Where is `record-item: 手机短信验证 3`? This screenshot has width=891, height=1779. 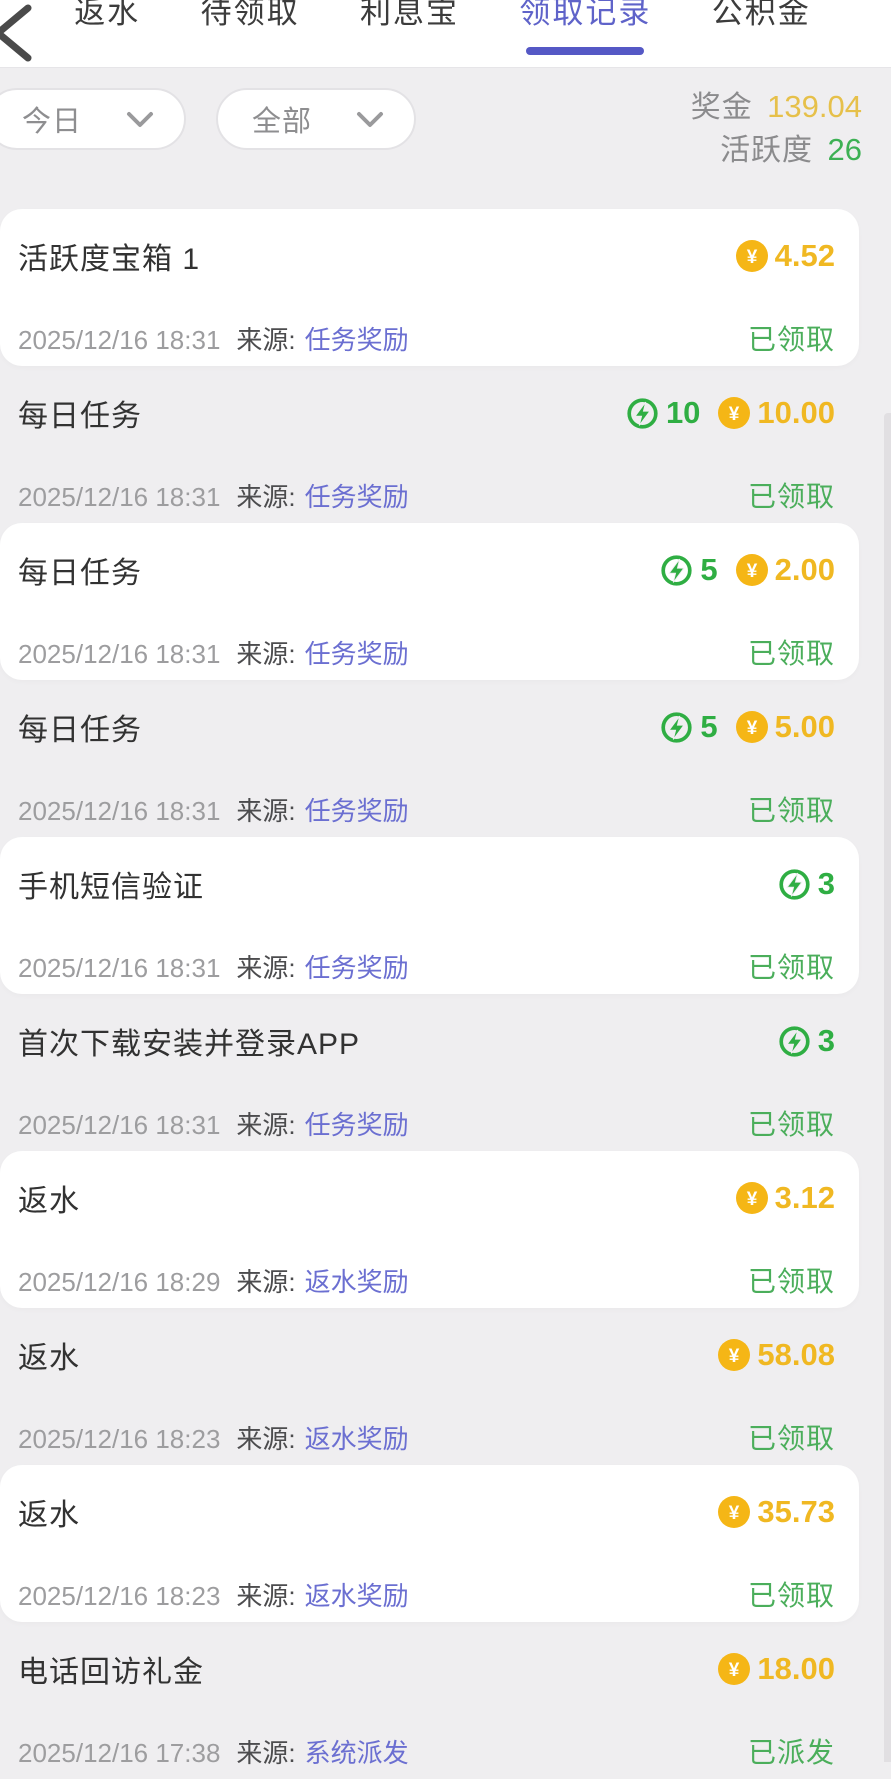 record-item: 手机短信验证 3 is located at coordinates (429, 915).